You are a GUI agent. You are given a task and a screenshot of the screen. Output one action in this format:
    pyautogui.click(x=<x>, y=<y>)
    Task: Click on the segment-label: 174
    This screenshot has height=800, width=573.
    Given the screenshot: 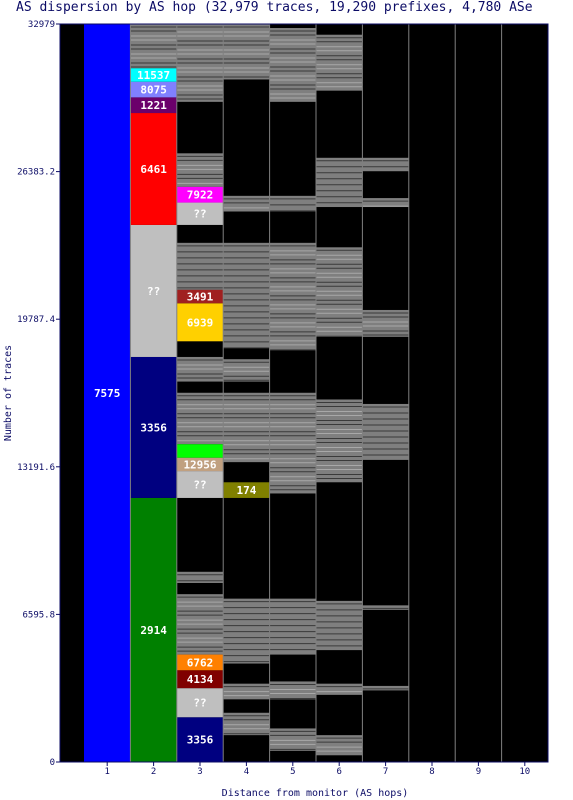 What is the action you would take?
    pyautogui.click(x=246, y=490)
    